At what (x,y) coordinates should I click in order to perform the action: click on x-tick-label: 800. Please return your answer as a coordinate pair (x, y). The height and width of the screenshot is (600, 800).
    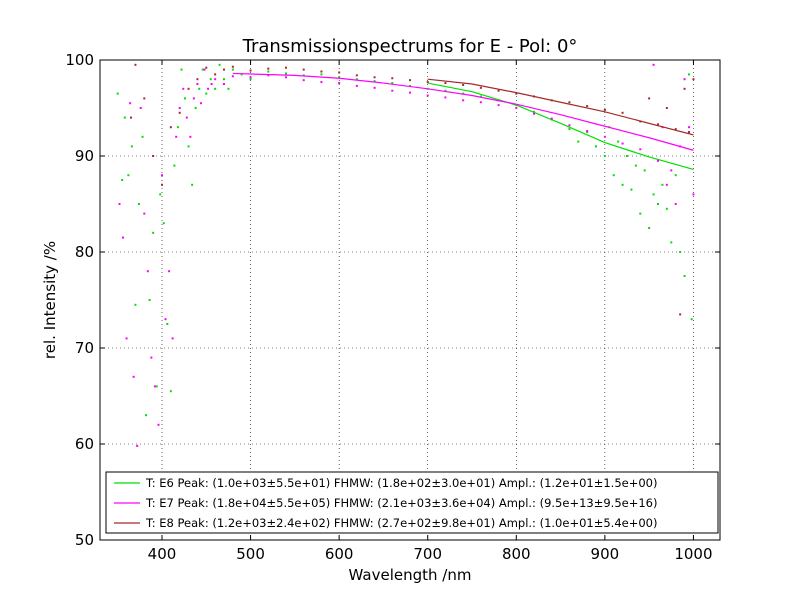
    Looking at the image, I should click on (516, 554).